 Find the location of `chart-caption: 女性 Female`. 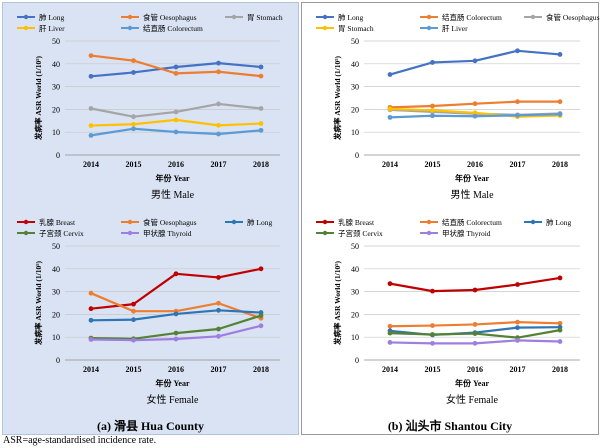

chart-caption: 女性 Female is located at coordinates (472, 399).